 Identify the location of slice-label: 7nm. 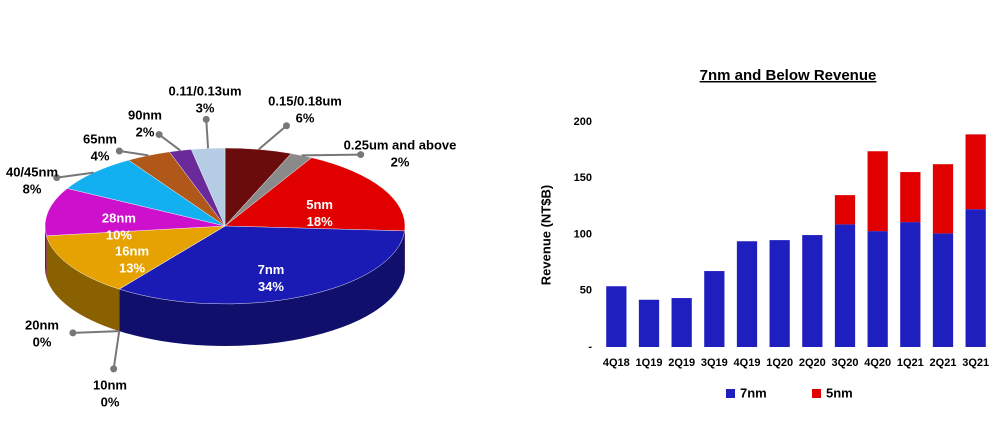
(271, 269).